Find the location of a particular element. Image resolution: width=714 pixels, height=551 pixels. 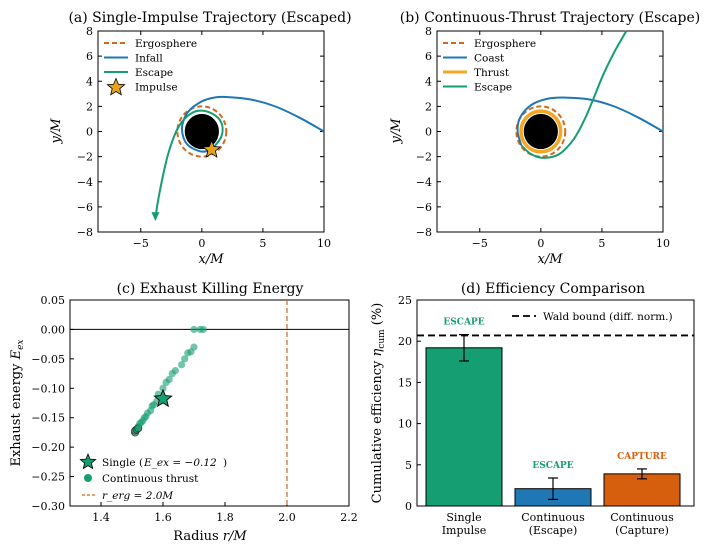

x-tick-label: 1.4 is located at coordinates (101, 517).